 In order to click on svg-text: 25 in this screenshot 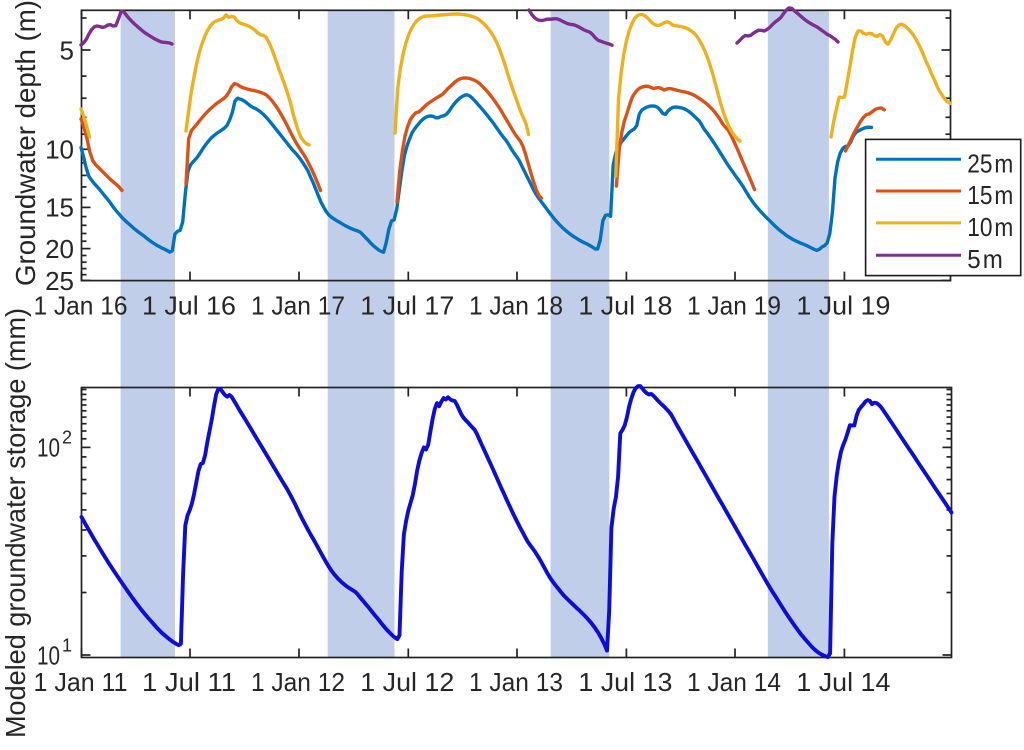, I will do `click(59, 281)`.